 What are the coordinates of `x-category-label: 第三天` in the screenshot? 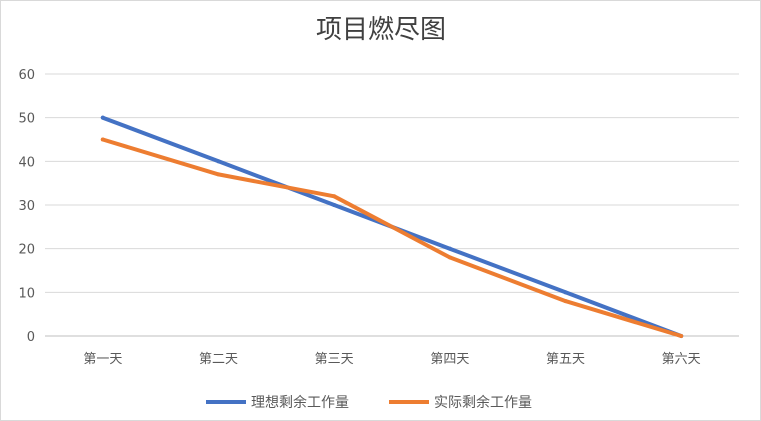 It's located at (334, 359).